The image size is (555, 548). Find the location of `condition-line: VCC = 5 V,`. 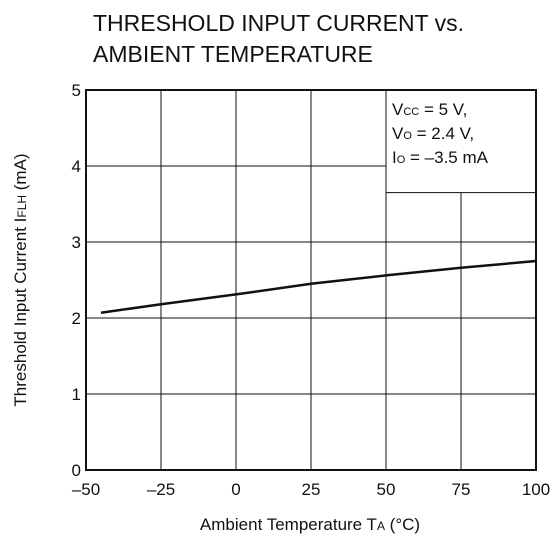

condition-line: VCC = 5 V, is located at coordinates (429, 109).